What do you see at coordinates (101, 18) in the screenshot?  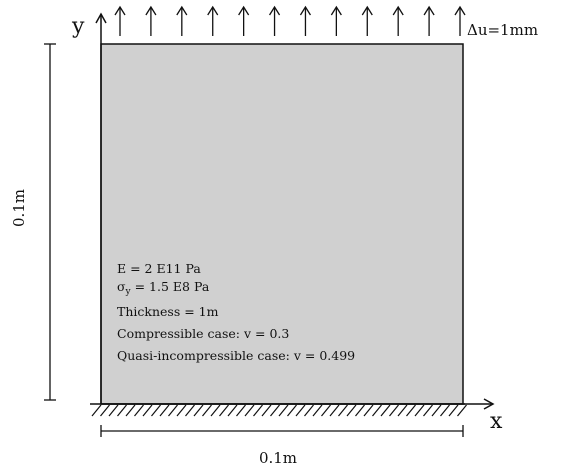 I see `y-axis-arrowhead` at bounding box center [101, 18].